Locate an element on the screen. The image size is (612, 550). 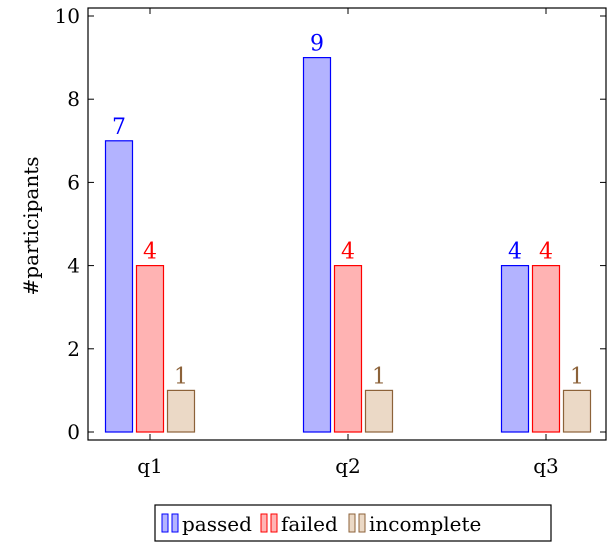
legend-label-failed: failed is located at coordinates (309, 524).